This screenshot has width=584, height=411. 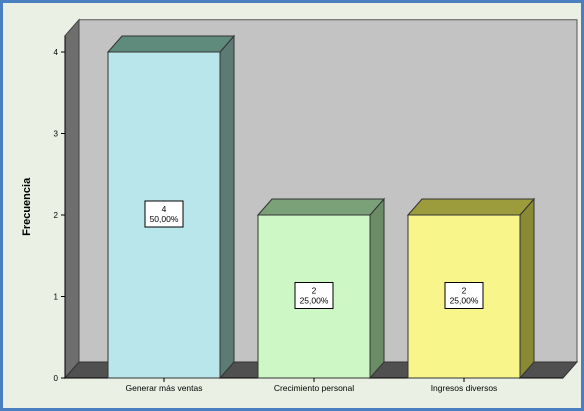 What do you see at coordinates (56, 378) in the screenshot?
I see `y-tick-label: 0` at bounding box center [56, 378].